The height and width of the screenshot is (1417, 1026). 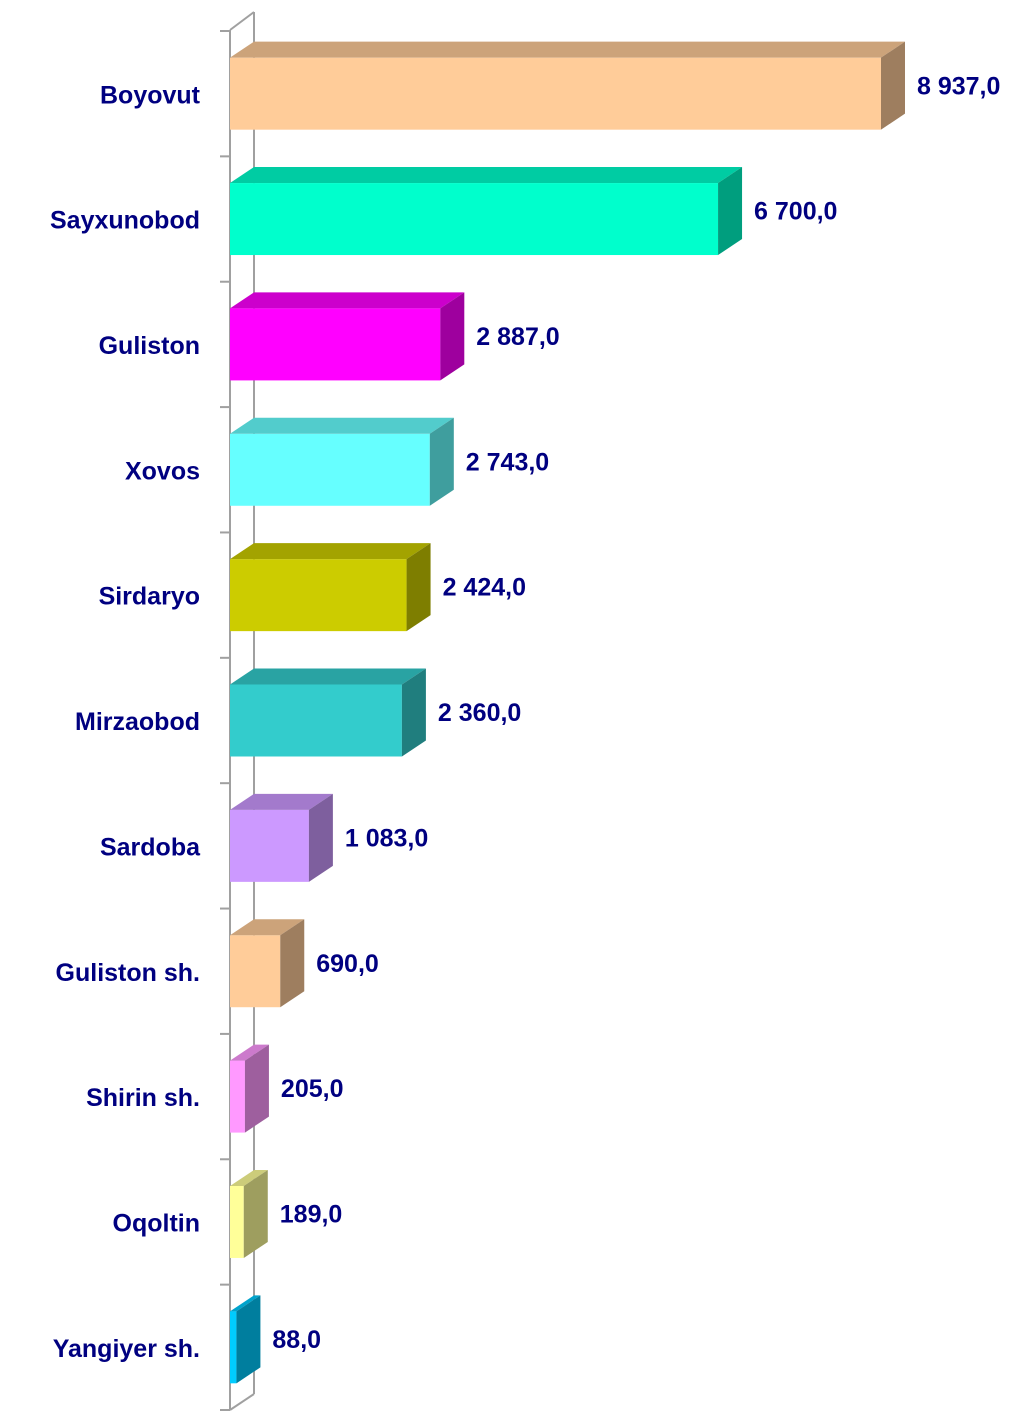 I want to click on value-label: 2 887,0, so click(x=517, y=337).